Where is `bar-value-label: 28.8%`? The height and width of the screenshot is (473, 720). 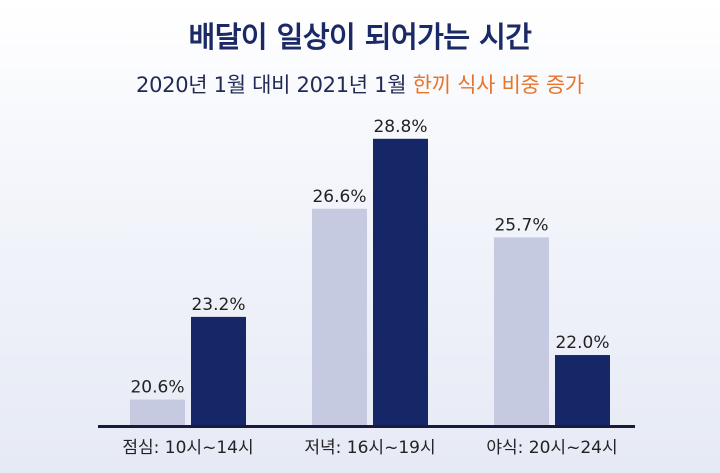 bar-value-label: 28.8% is located at coordinates (400, 127).